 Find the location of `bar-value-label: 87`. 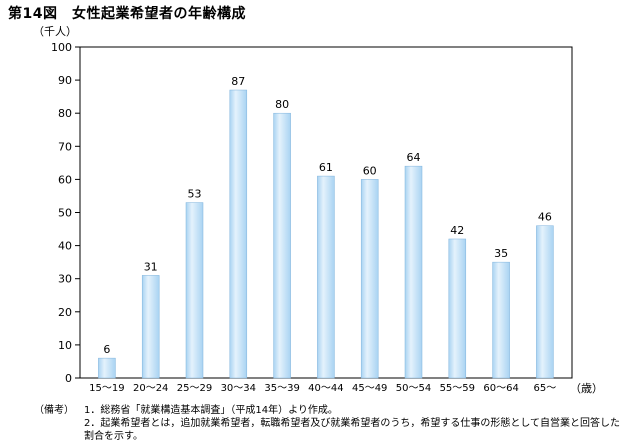

bar-value-label: 87 is located at coordinates (238, 81).